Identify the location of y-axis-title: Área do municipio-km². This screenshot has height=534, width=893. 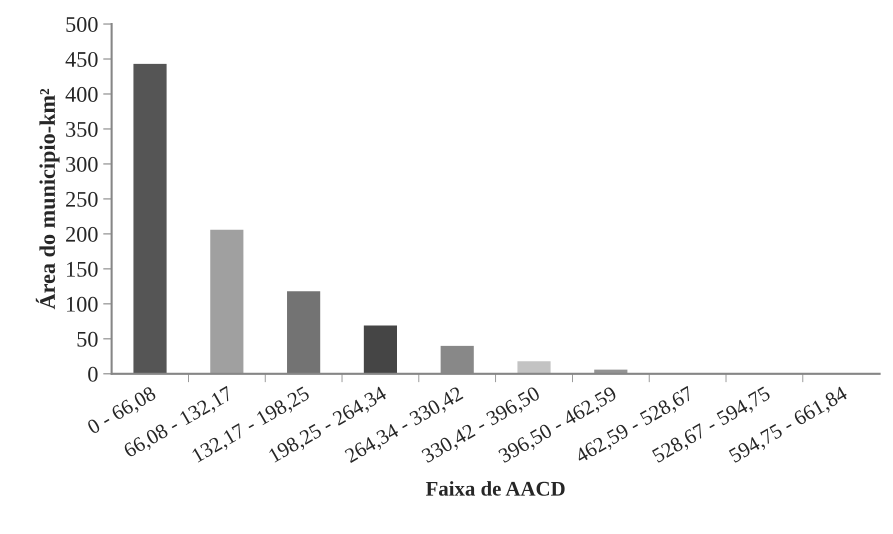
(48, 199).